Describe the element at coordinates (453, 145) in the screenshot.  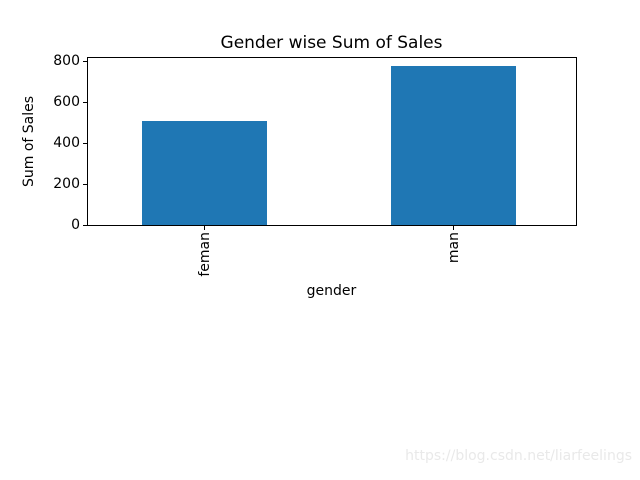
I see `bar-man` at that location.